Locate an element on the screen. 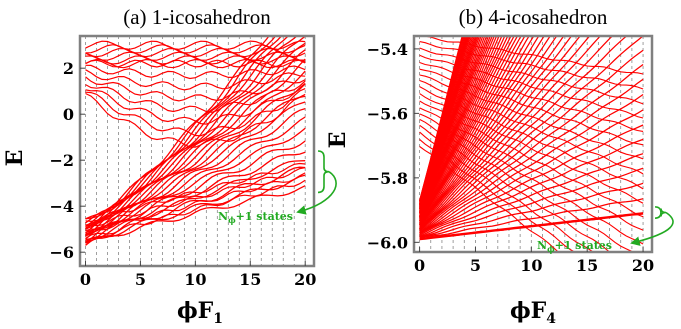 This screenshot has height=329, width=681. panel-a-xtick-label: 15 is located at coordinates (250, 279).